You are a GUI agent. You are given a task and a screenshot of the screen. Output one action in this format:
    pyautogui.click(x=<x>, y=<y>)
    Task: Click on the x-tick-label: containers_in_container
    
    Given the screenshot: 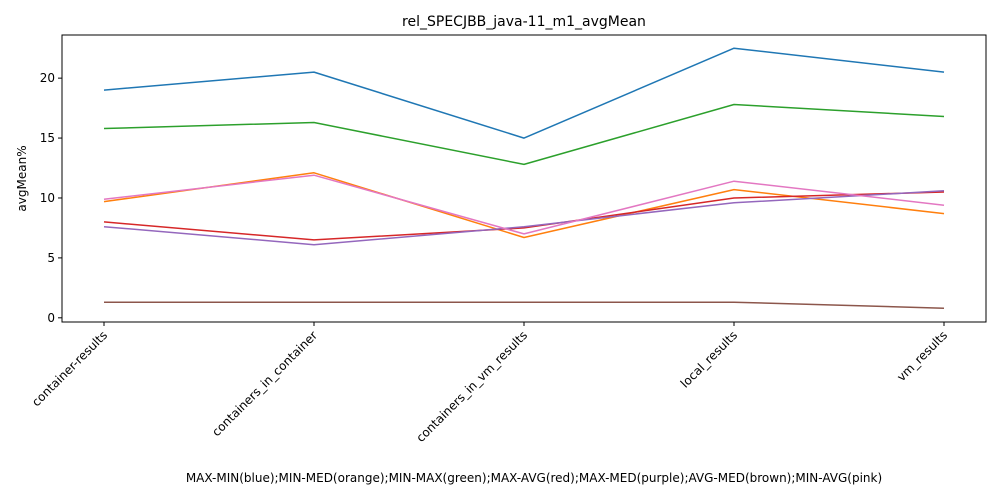 What is the action you would take?
    pyautogui.click(x=264, y=383)
    